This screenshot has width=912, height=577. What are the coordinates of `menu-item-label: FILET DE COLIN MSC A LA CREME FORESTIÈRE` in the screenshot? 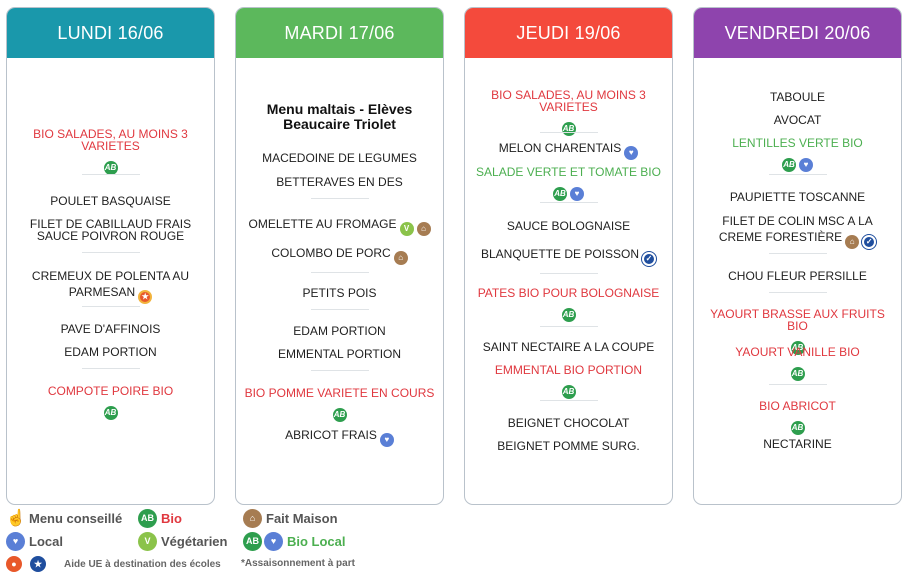 It's located at (795, 229).